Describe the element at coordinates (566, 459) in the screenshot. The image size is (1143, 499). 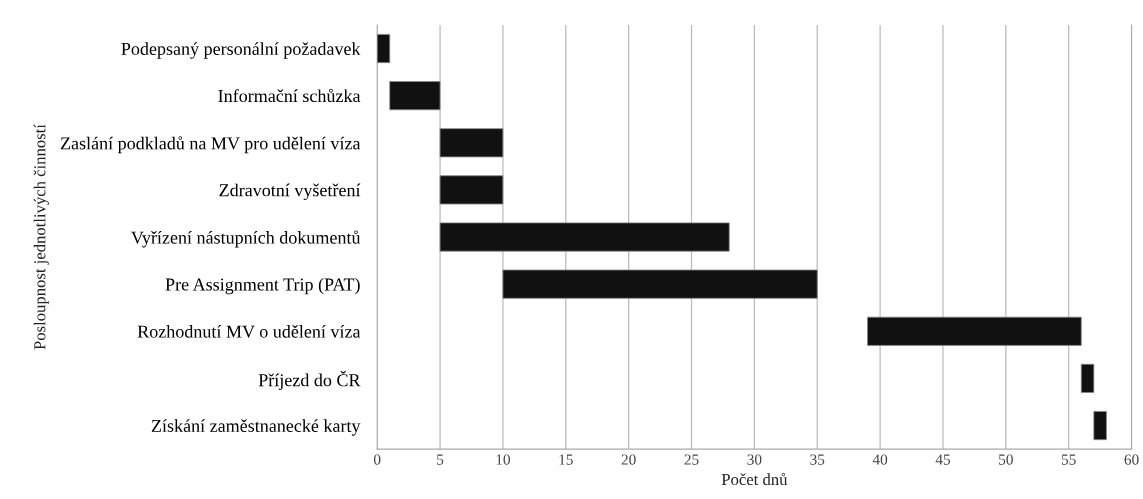
I see `x-tick-label: 15` at that location.